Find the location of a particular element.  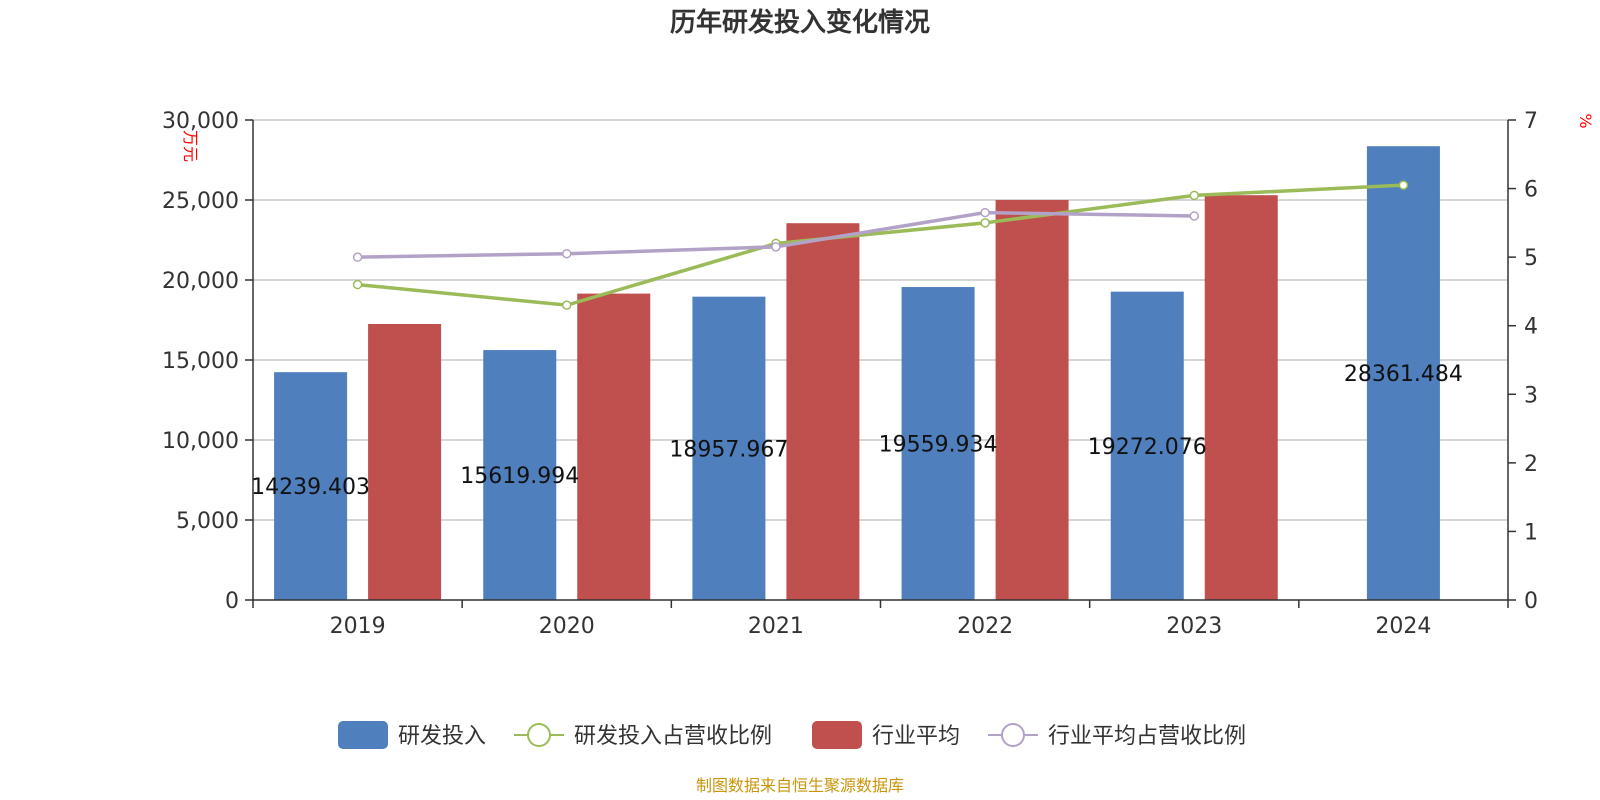

left-tick-label: 30,000 is located at coordinates (200, 121).